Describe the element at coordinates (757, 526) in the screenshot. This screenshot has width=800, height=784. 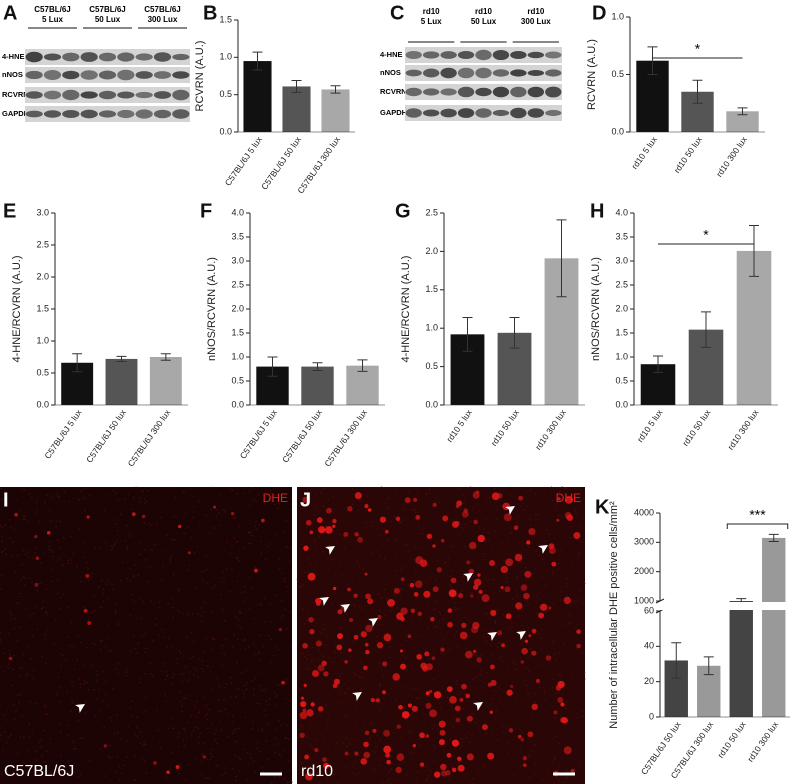
I see `significance-bracket` at that location.